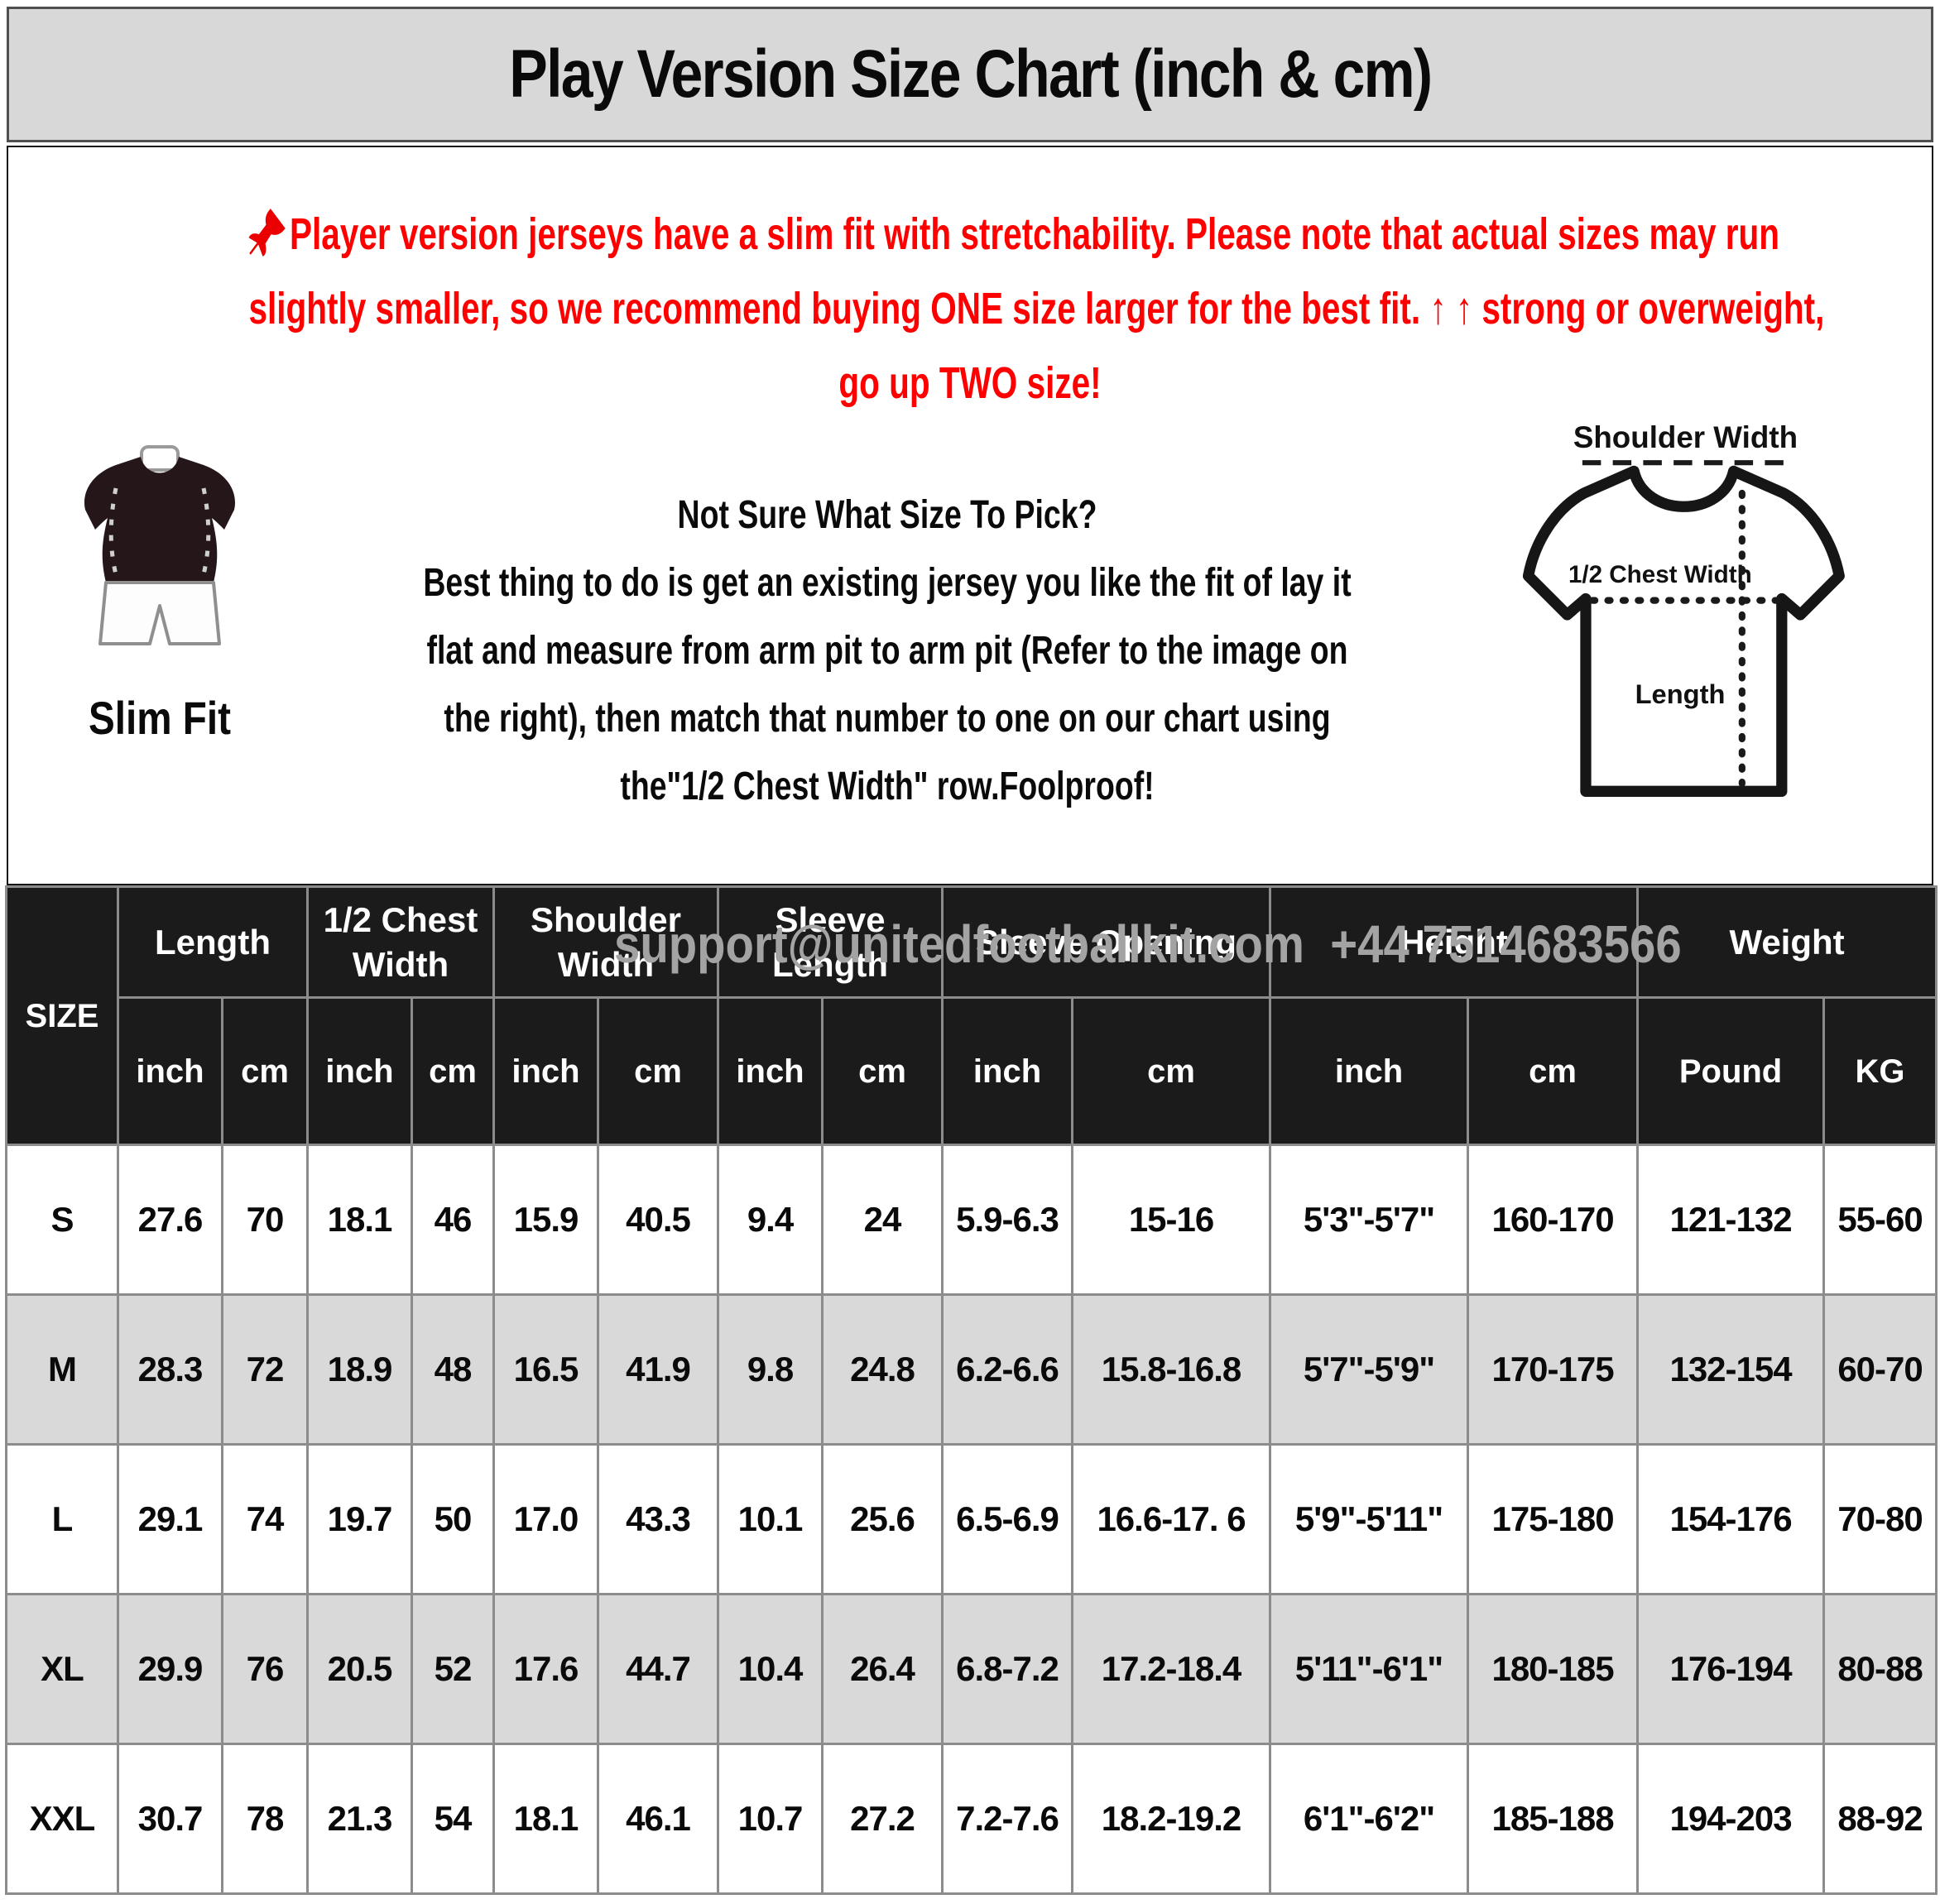 The width and height of the screenshot is (1940, 1904). Describe the element at coordinates (170, 1519) in the screenshot. I see `table-cell: 29.1` at that location.